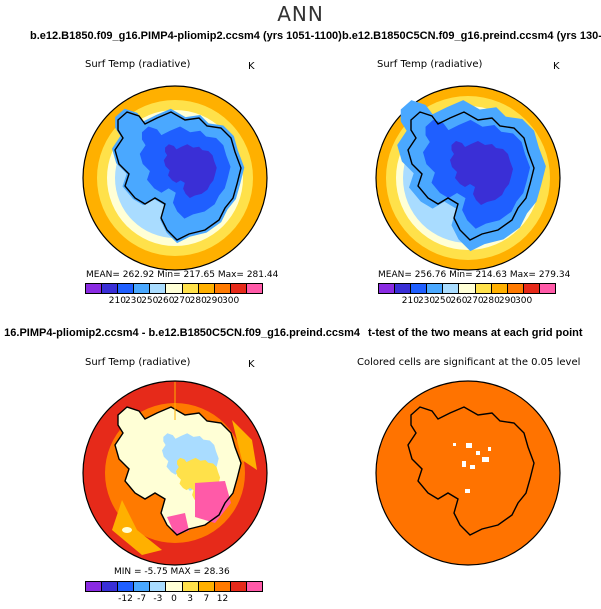 The height and width of the screenshot is (609, 601). Describe the element at coordinates (468, 473) in the screenshot. I see `significance-map-br` at that location.